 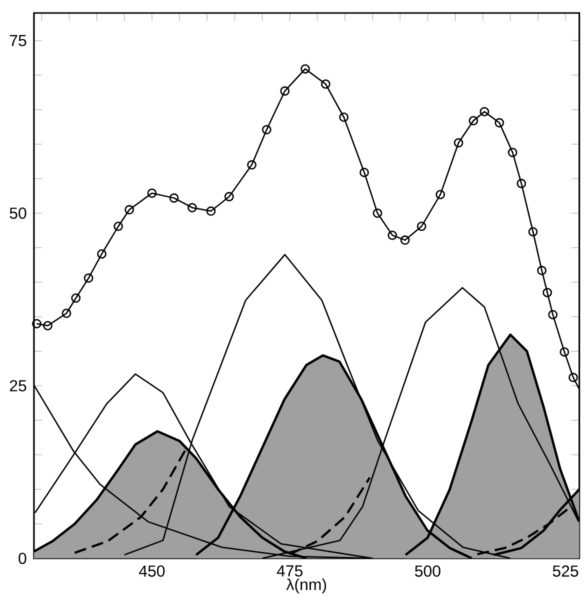 What do you see at coordinates (152, 571) in the screenshot?
I see `x-tick-label: 450` at bounding box center [152, 571].